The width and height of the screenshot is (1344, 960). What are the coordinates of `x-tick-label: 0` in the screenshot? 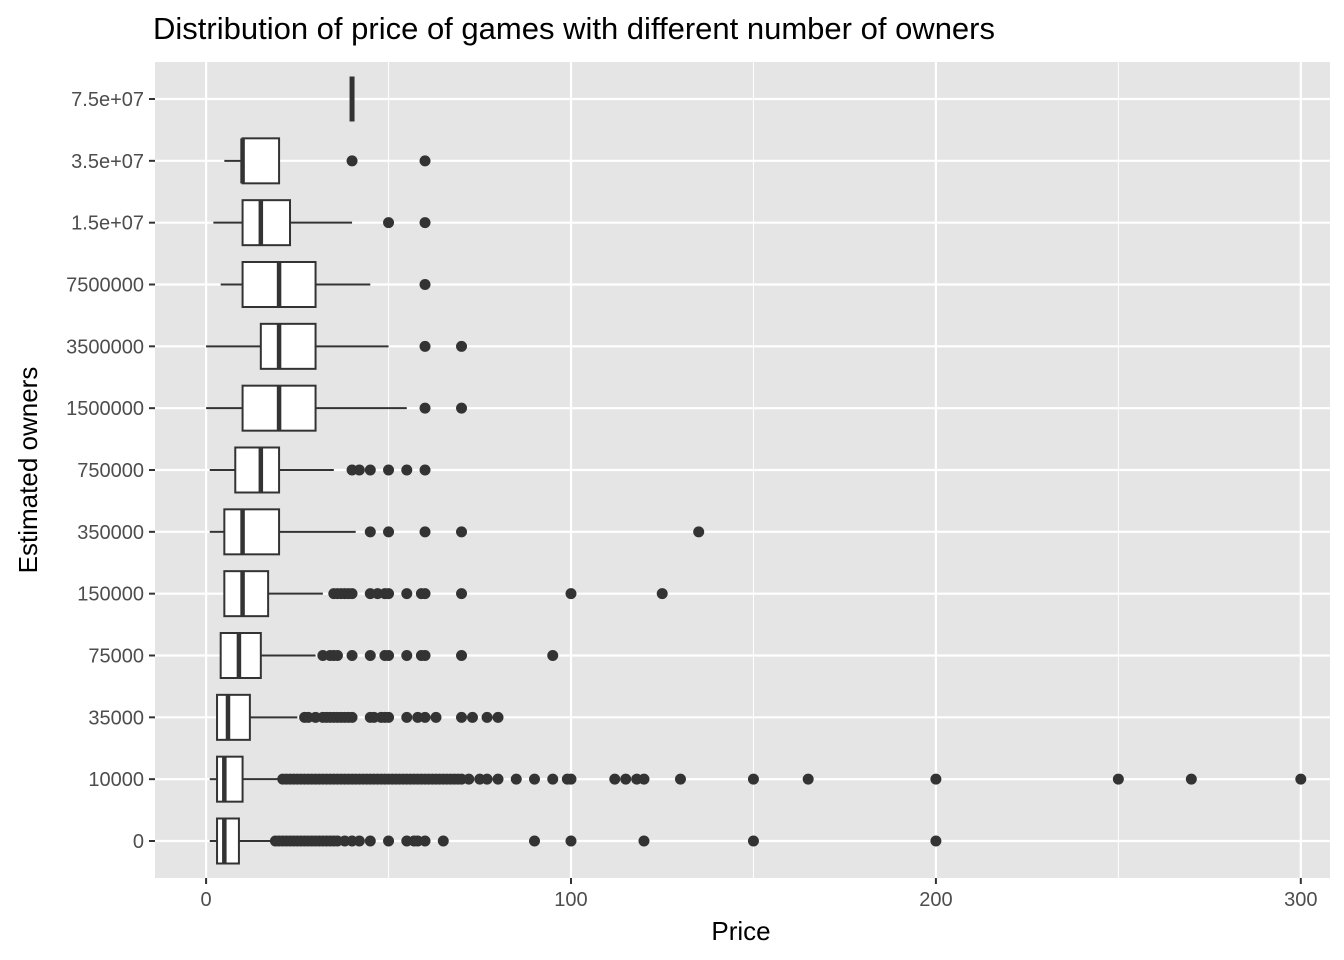 It's located at (206, 900).